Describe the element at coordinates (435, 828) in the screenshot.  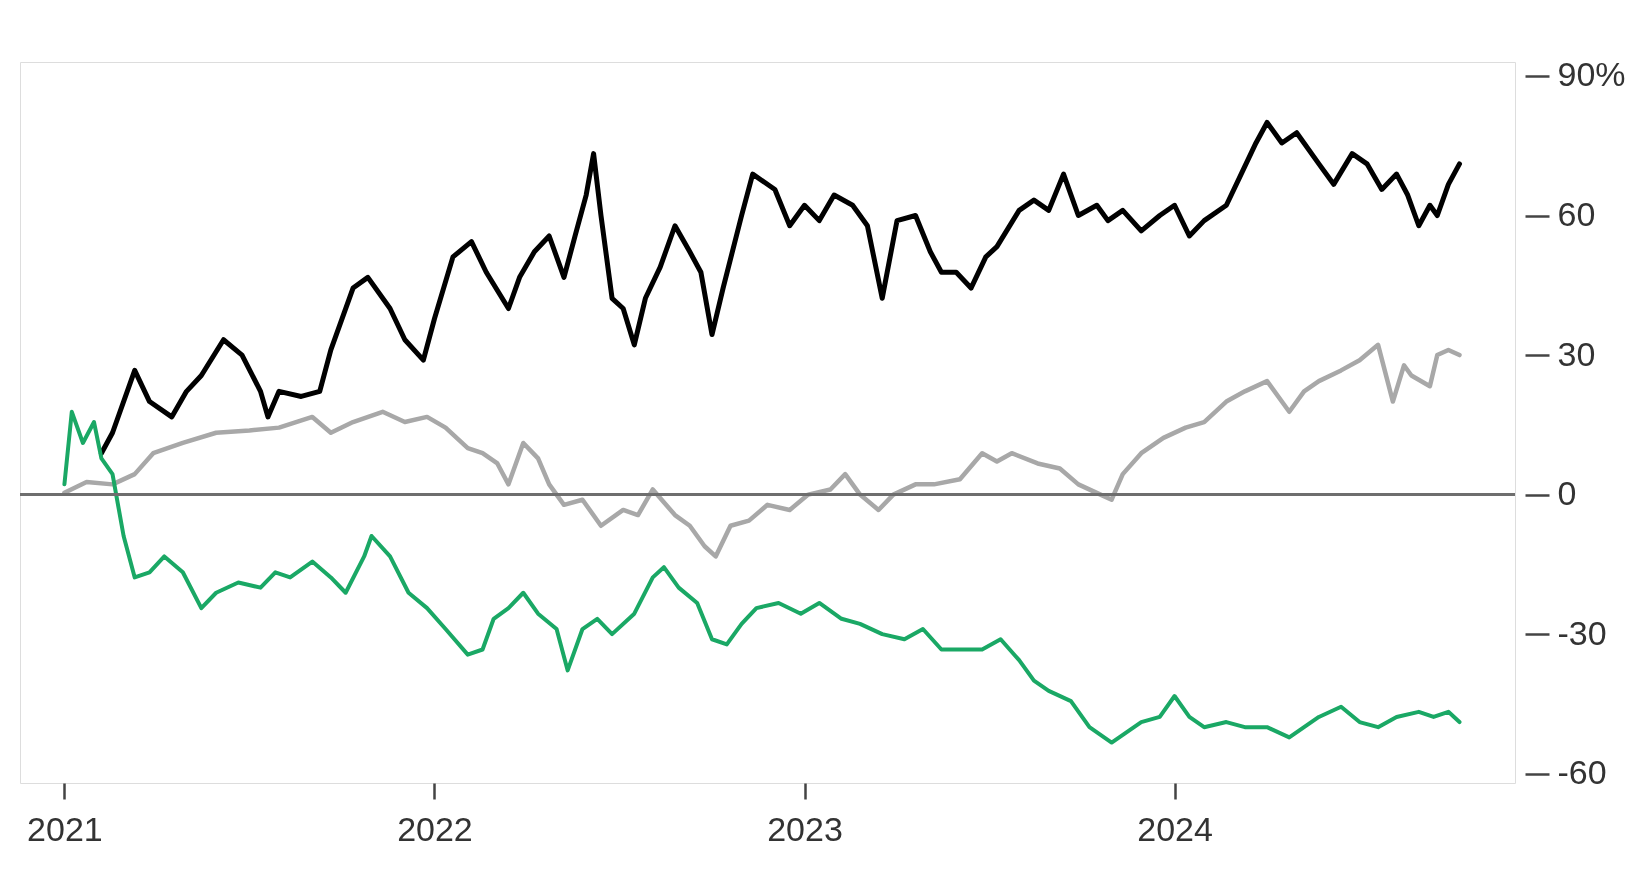
I see `x-tick-label: 2022` at that location.